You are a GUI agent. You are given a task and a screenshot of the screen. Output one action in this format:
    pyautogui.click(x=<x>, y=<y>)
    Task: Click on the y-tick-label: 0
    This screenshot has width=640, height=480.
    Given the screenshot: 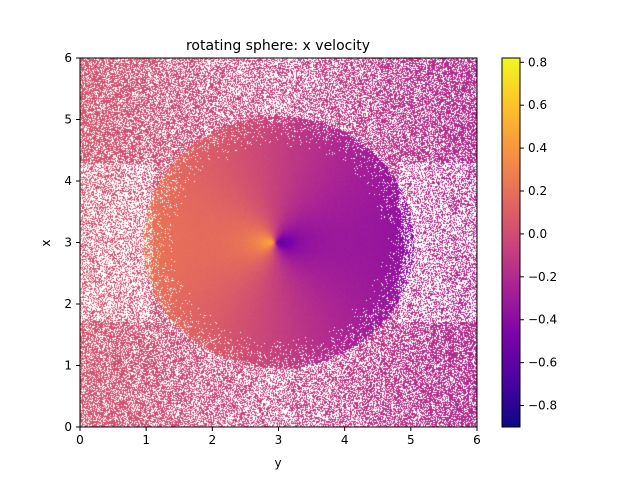 What is the action you would take?
    pyautogui.click(x=68, y=427)
    